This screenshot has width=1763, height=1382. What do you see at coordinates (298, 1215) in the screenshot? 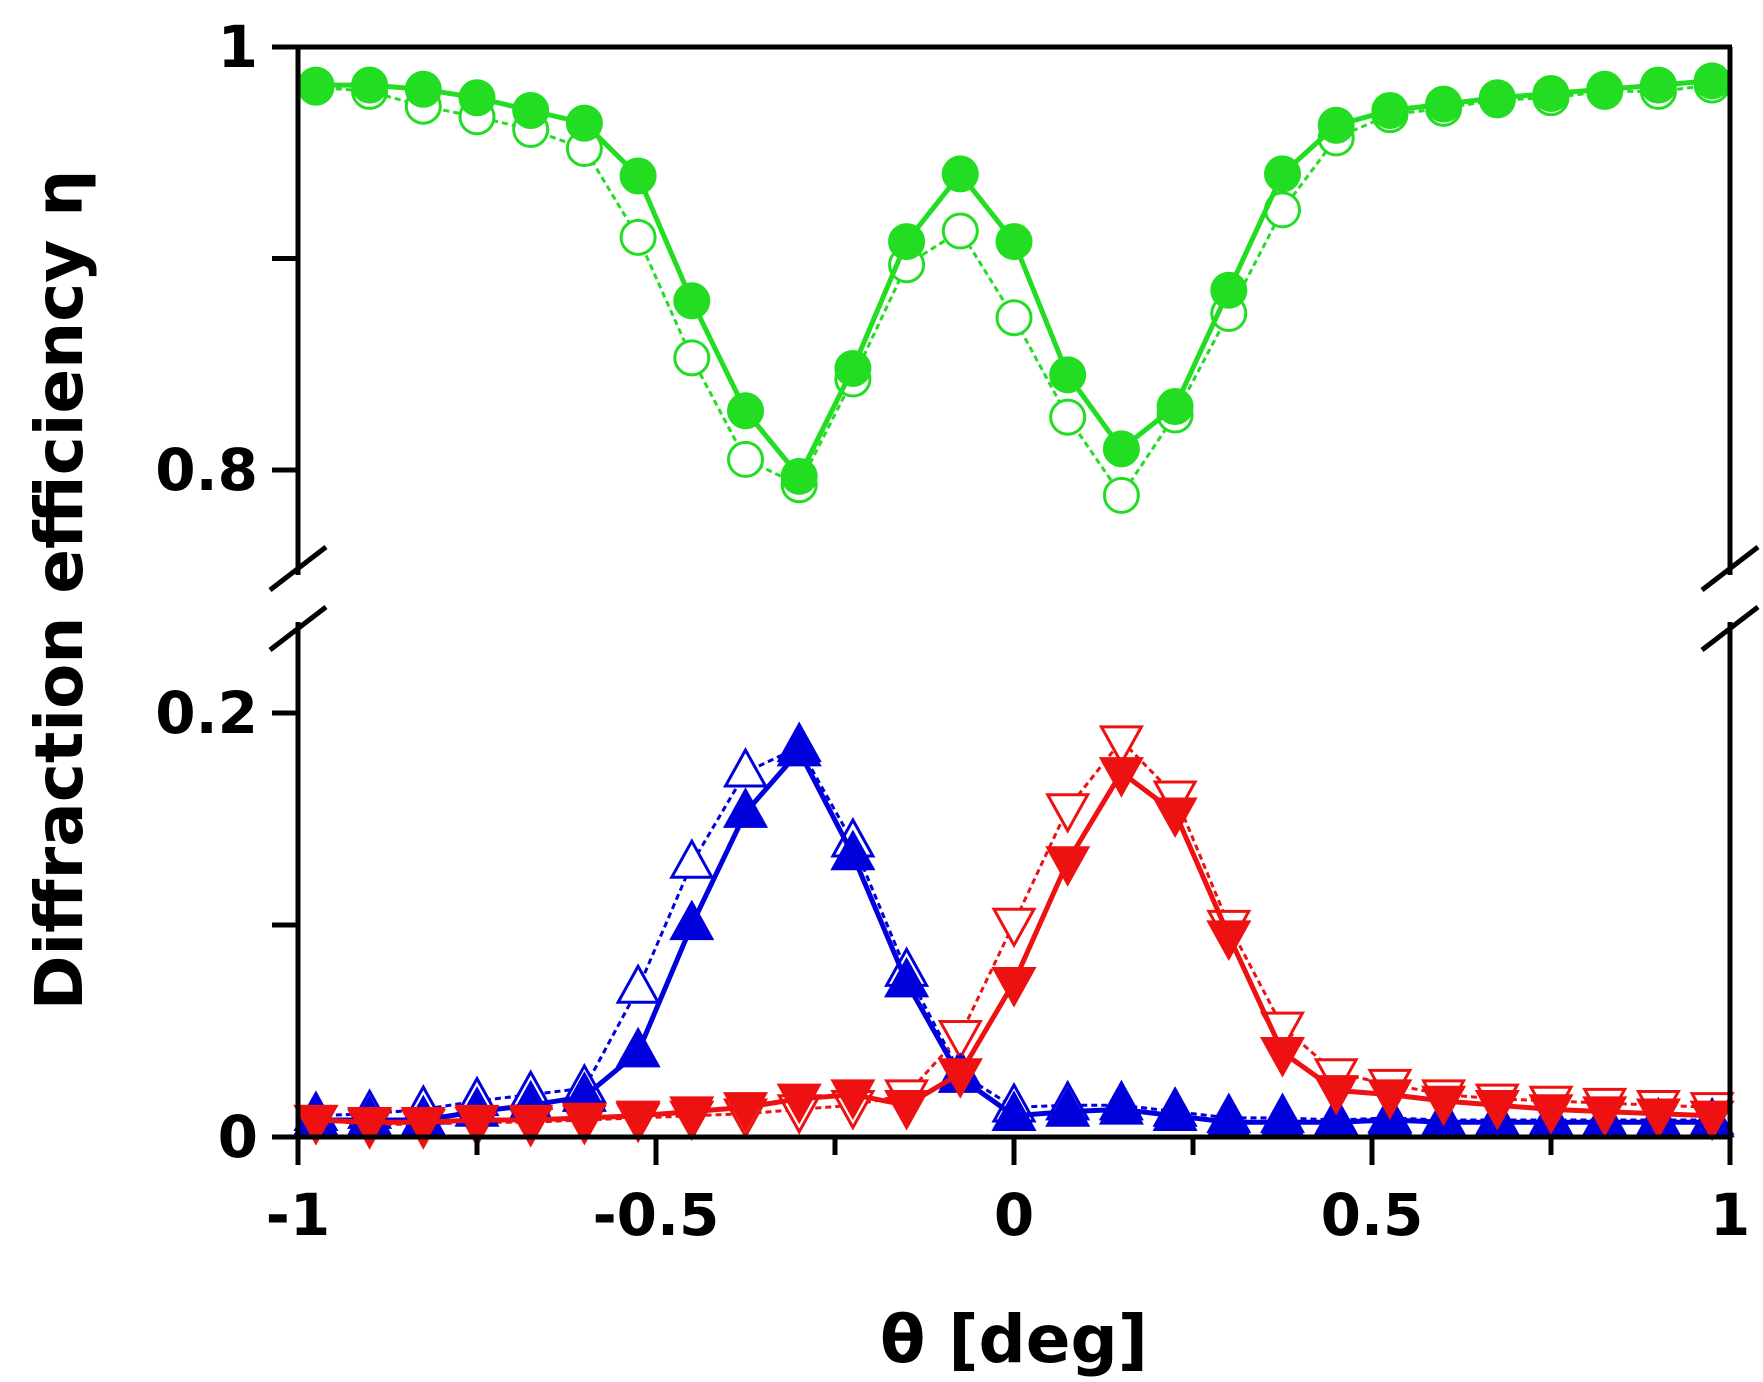
I see `x-tick-label: -1` at bounding box center [298, 1215].